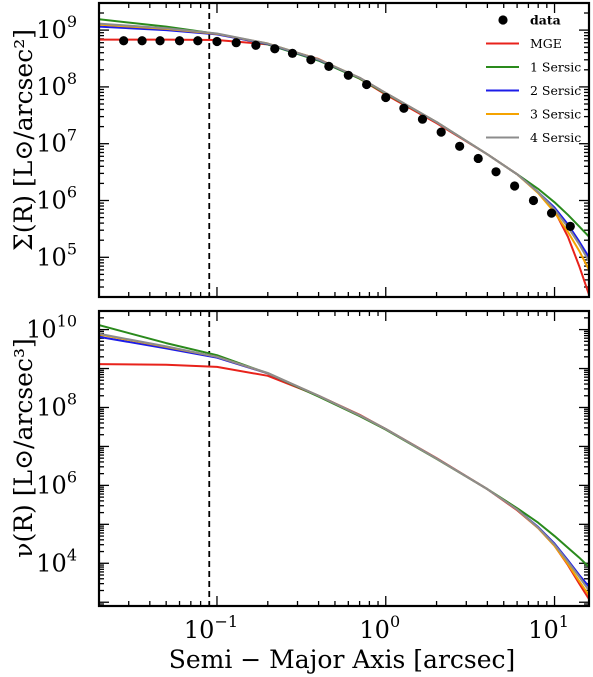  Describe the element at coordinates (56, 561) in the screenshot. I see `y-tick-label: 10⁴` at that location.